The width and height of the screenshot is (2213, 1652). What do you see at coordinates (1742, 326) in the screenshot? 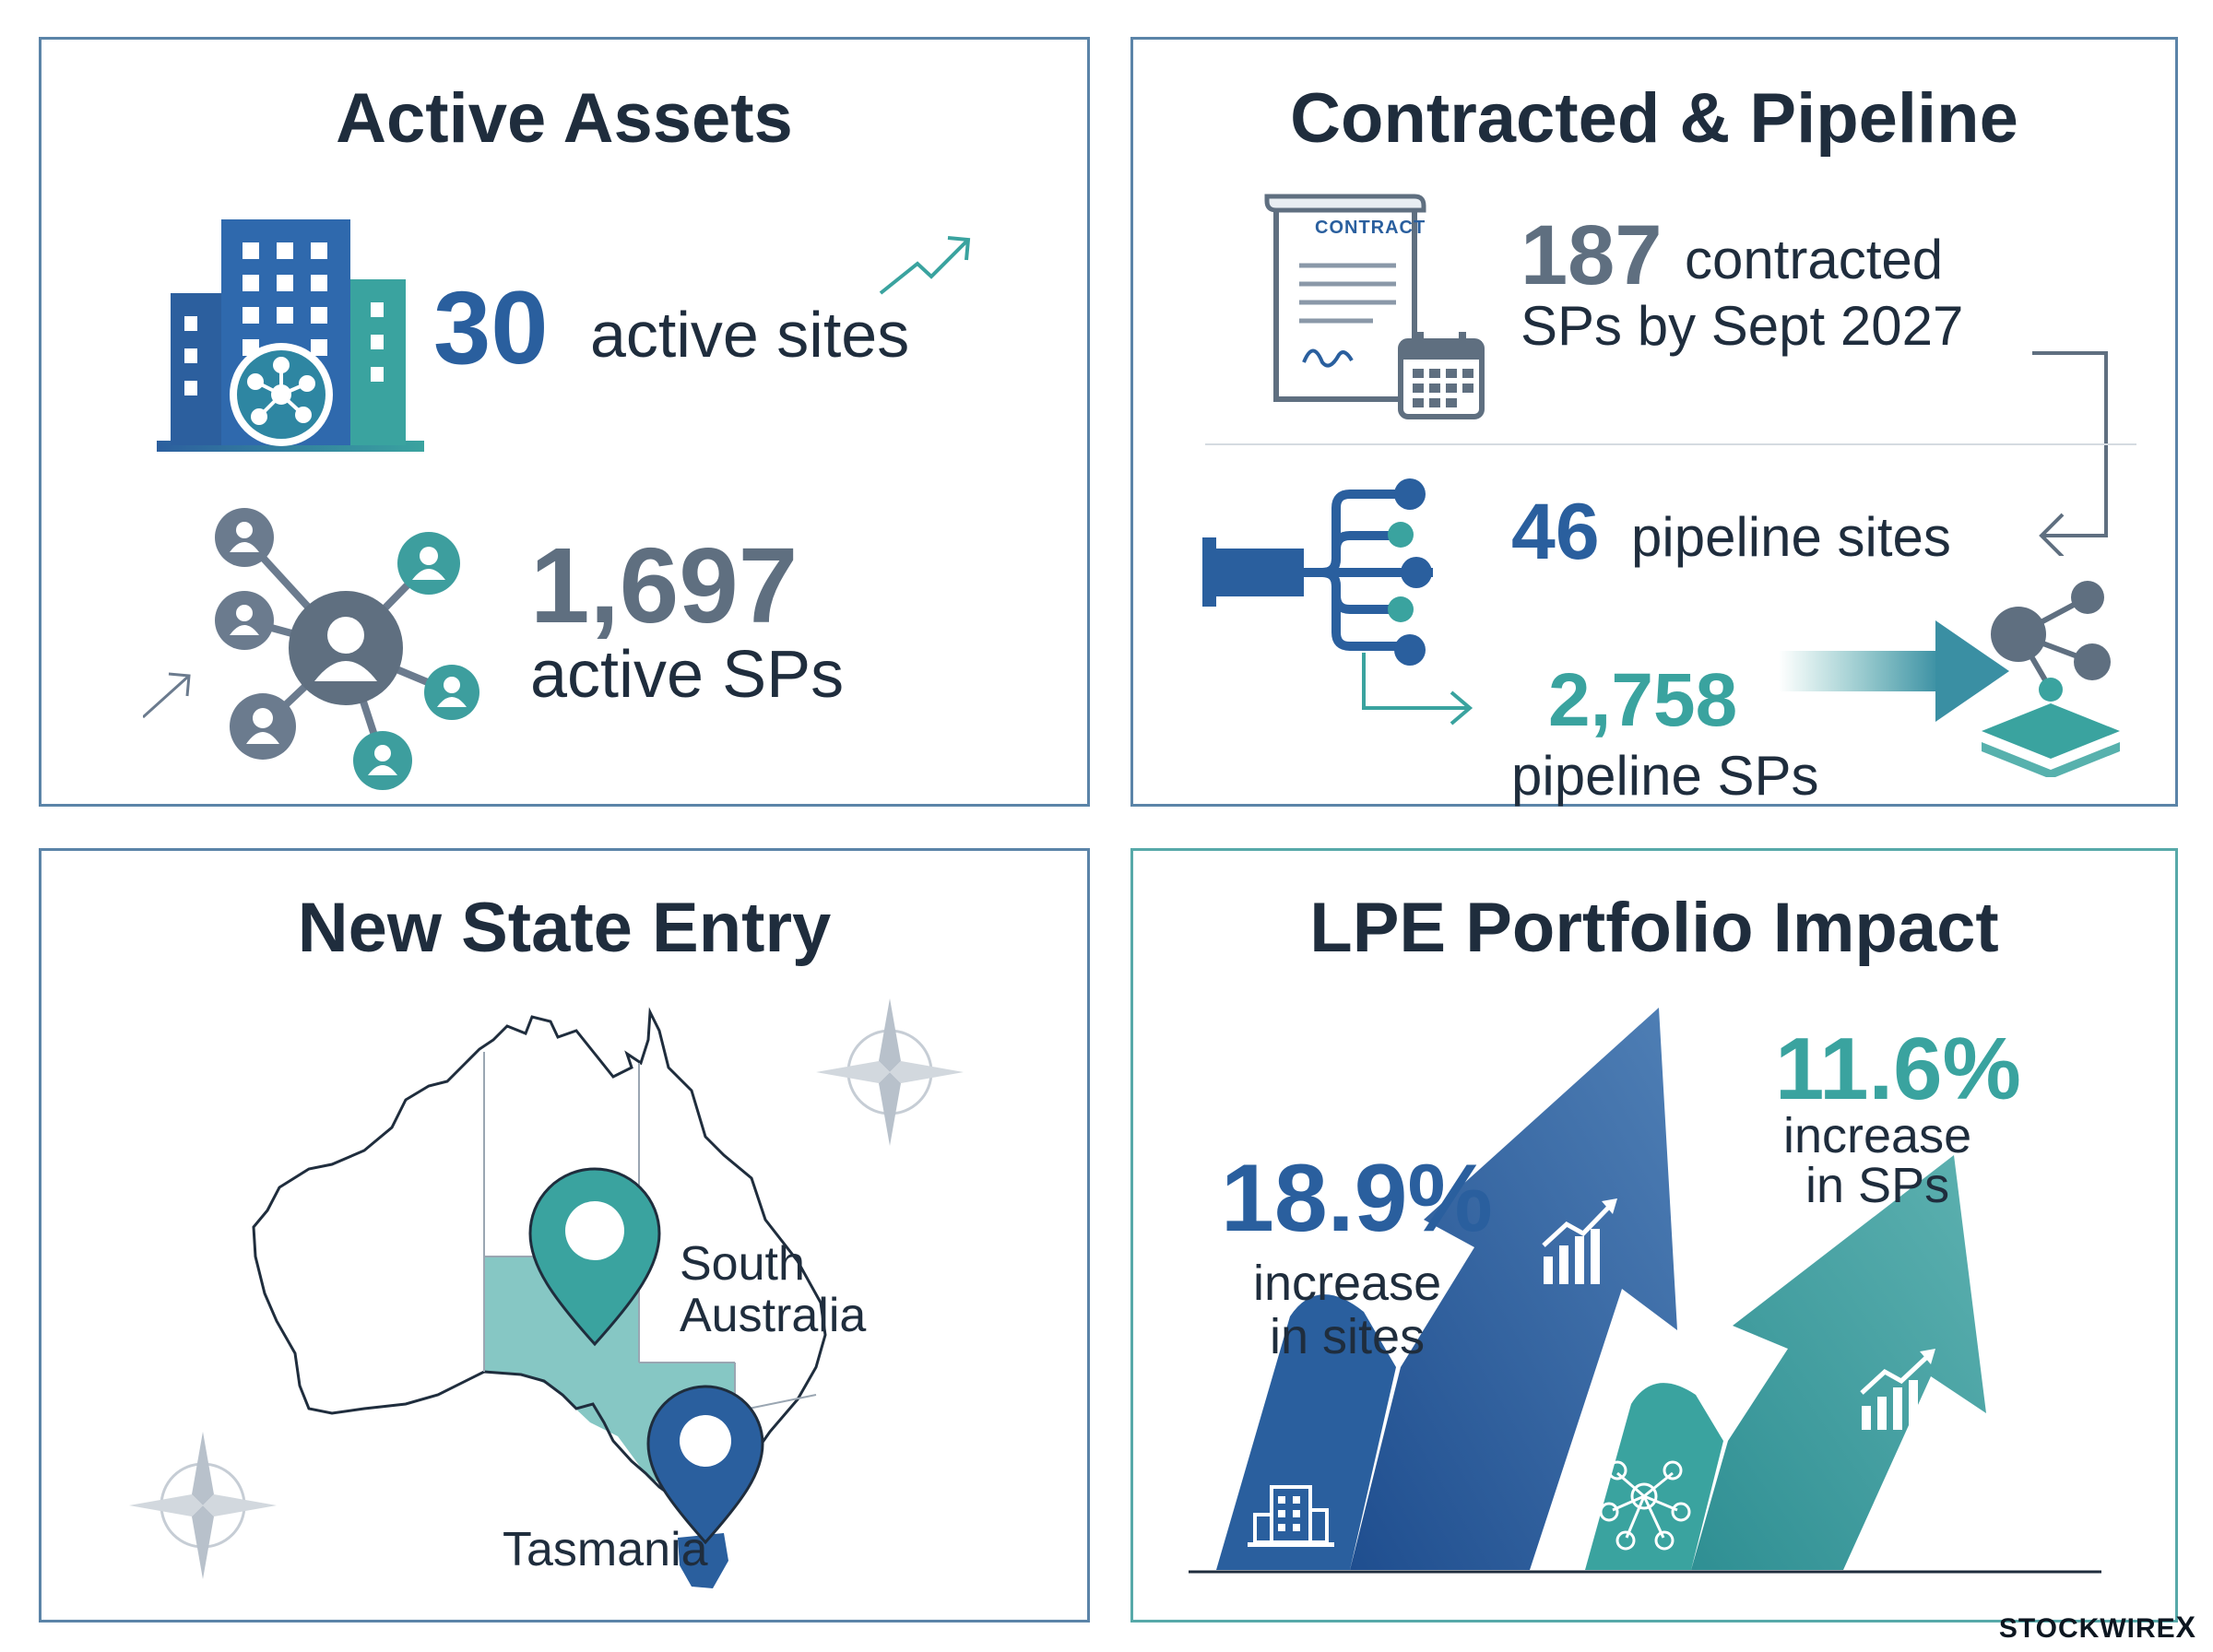
I see `contracted-line2: SPs by Sept 2027` at bounding box center [1742, 326].